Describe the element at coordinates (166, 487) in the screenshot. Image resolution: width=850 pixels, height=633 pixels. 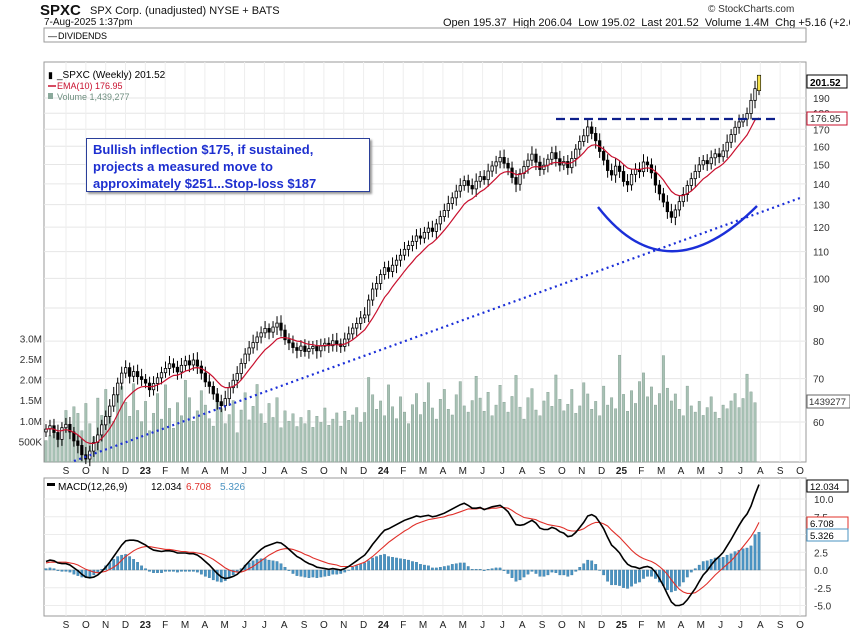
I see `macd-legend-value: 12.034` at that location.